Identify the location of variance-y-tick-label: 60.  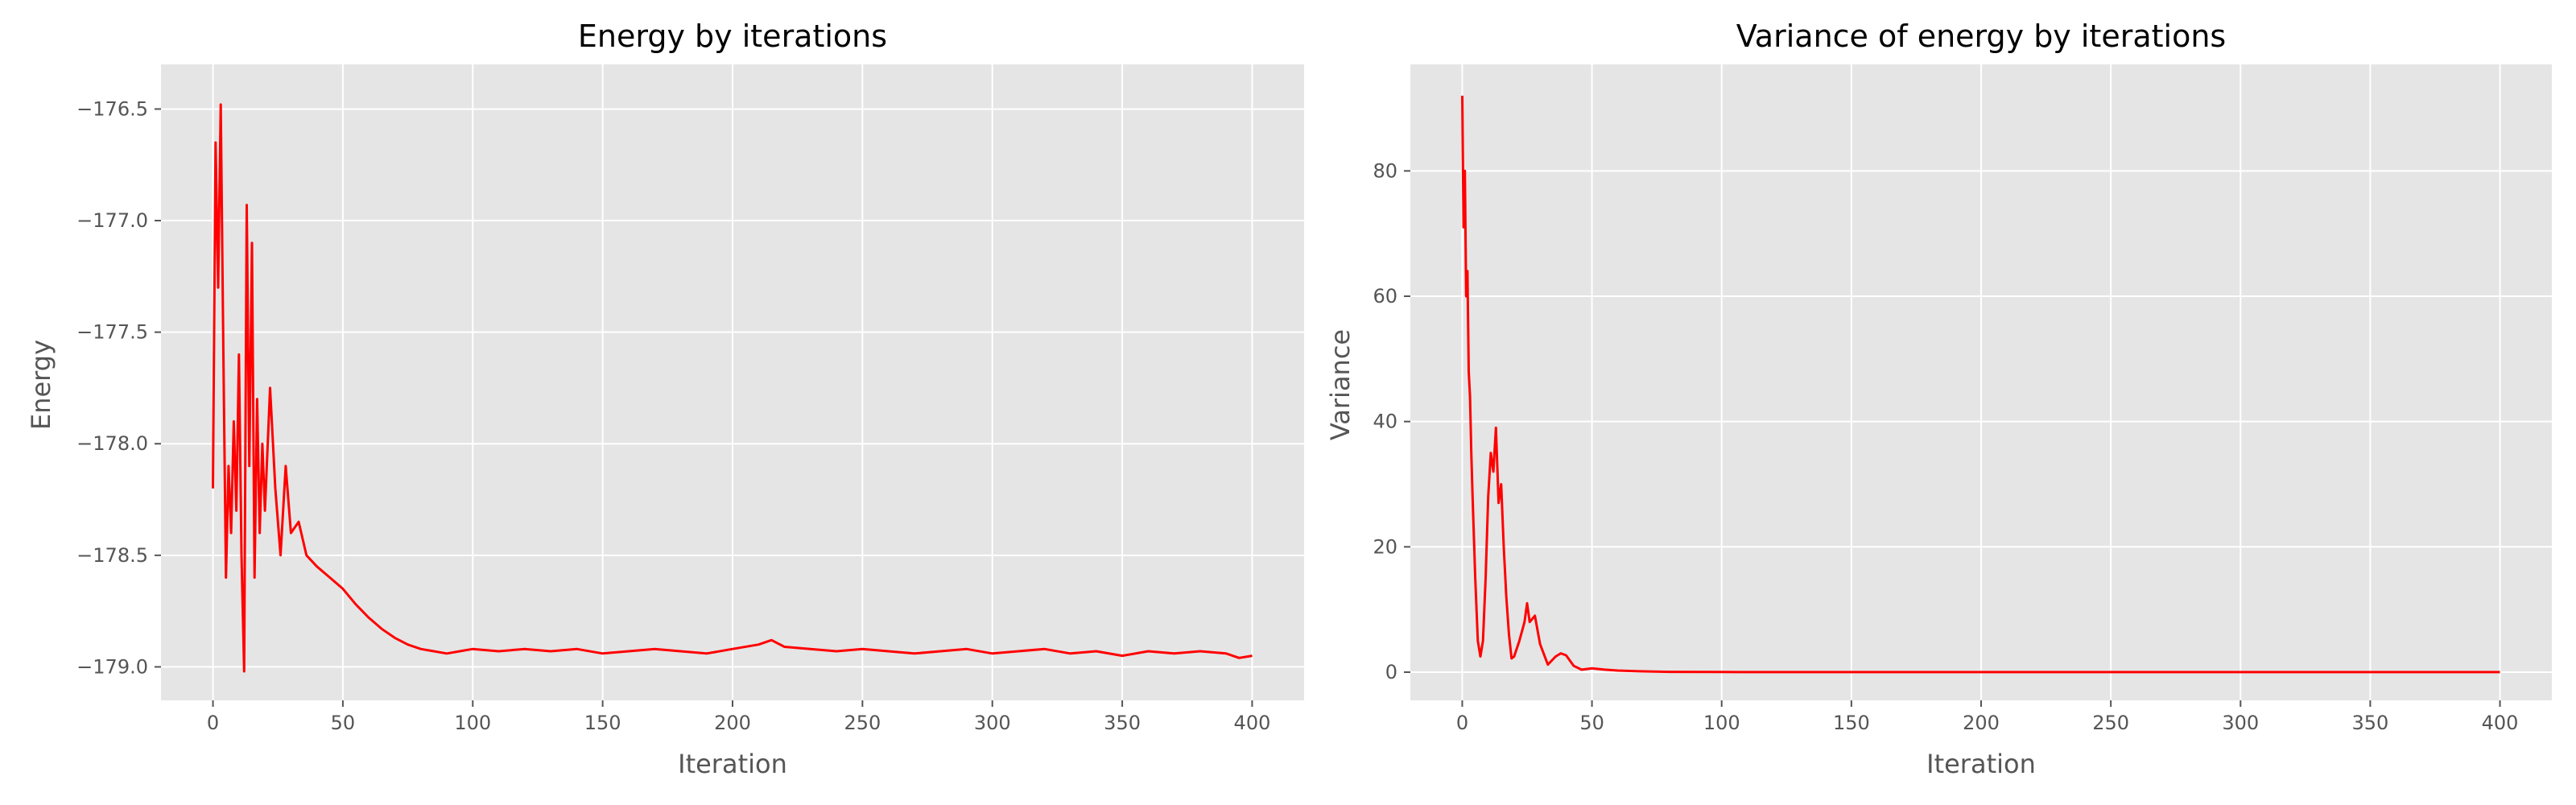
(1385, 296).